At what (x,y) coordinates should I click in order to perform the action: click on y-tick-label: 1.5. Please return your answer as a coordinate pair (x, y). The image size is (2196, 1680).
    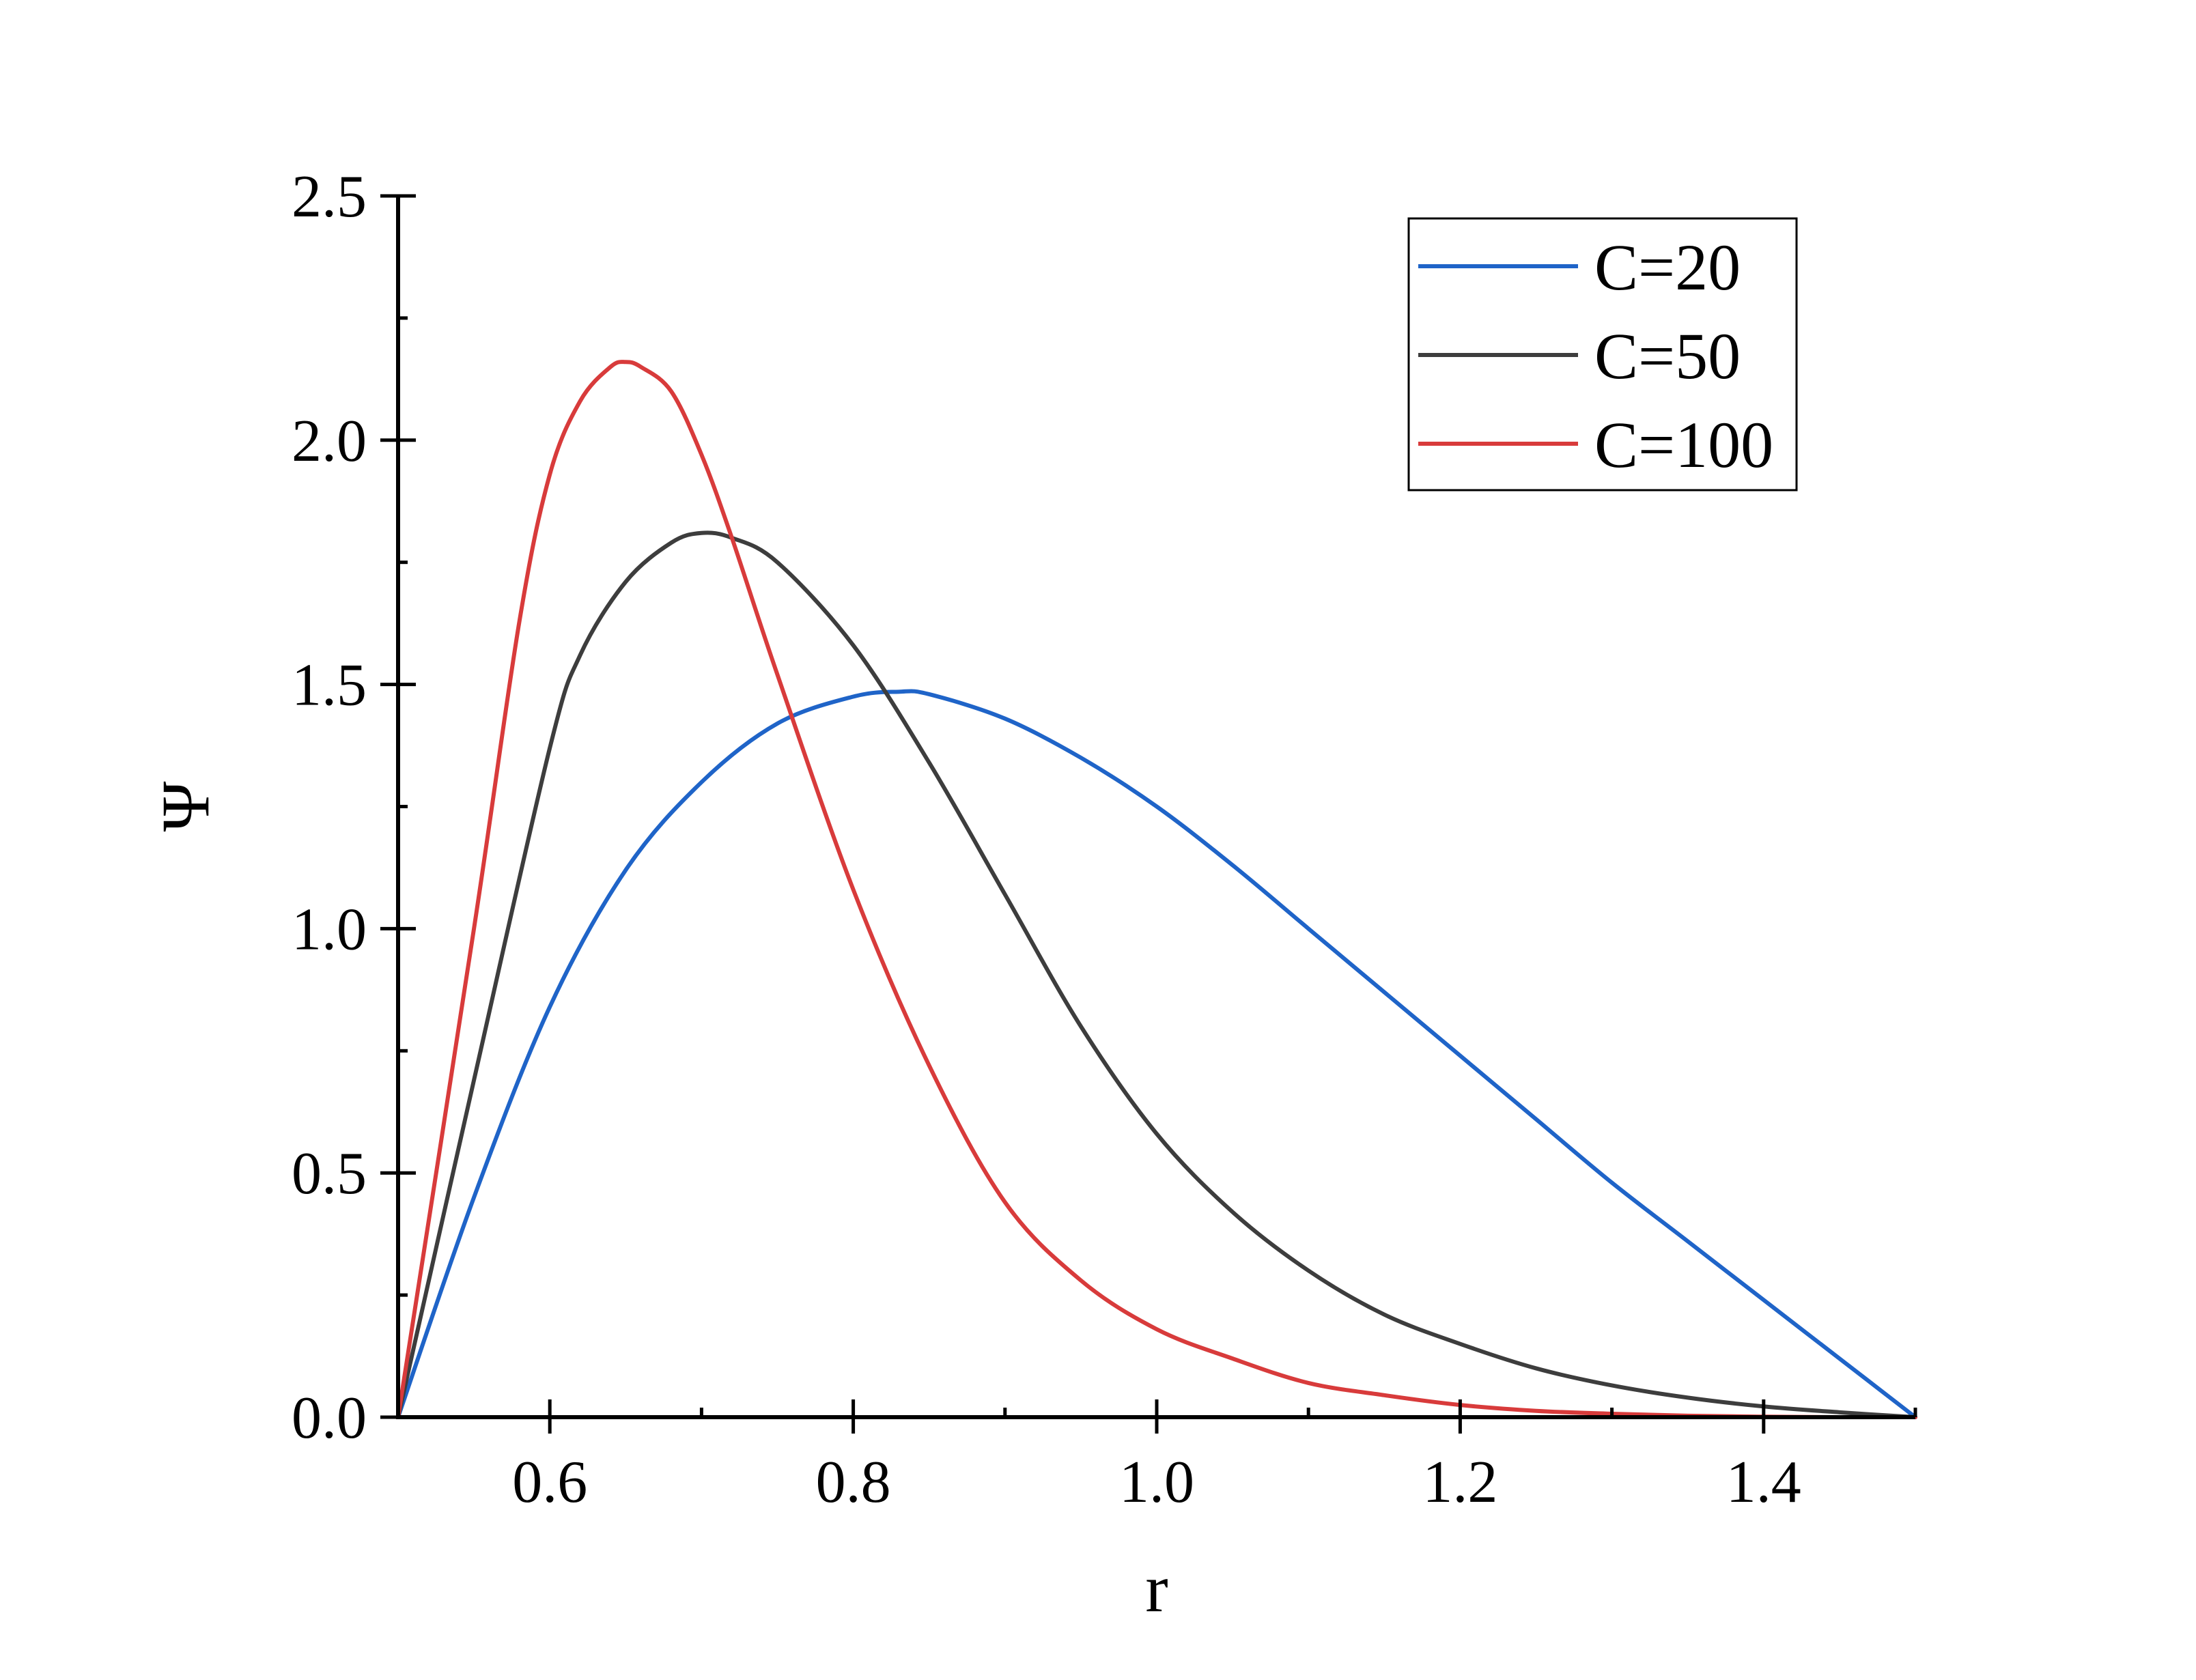
    Looking at the image, I should click on (329, 686).